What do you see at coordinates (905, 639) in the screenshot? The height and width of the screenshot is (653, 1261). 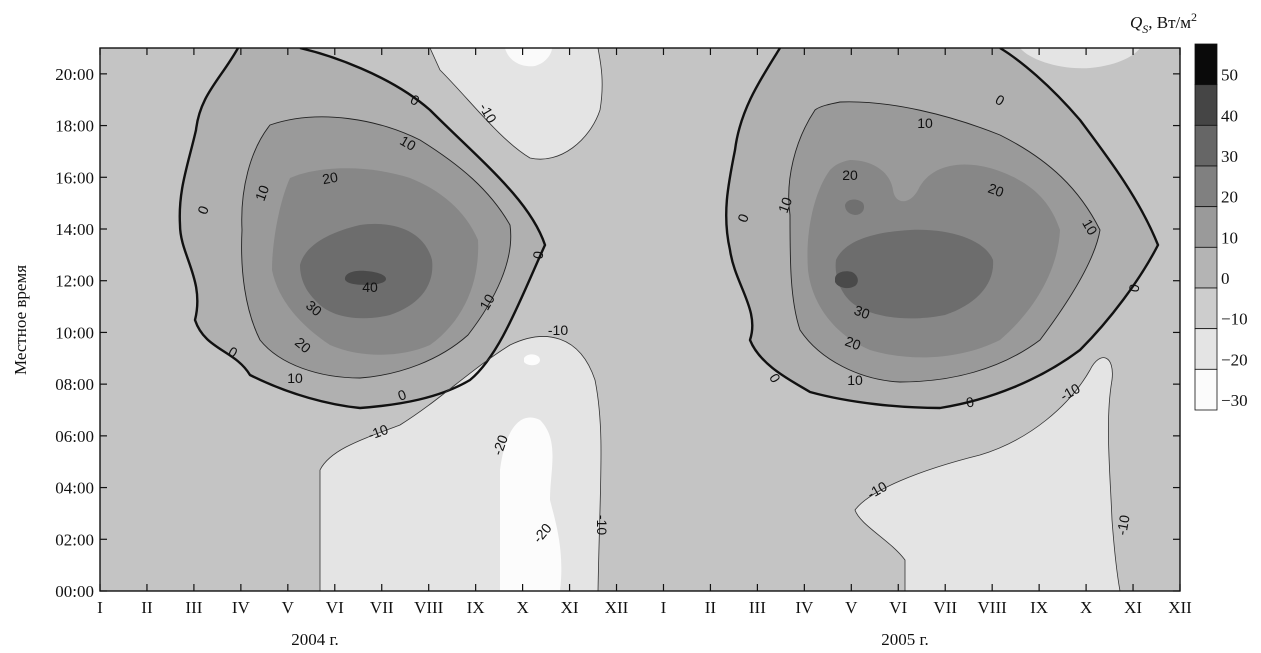 I see `year-label-2005: 2005 г.` at bounding box center [905, 639].